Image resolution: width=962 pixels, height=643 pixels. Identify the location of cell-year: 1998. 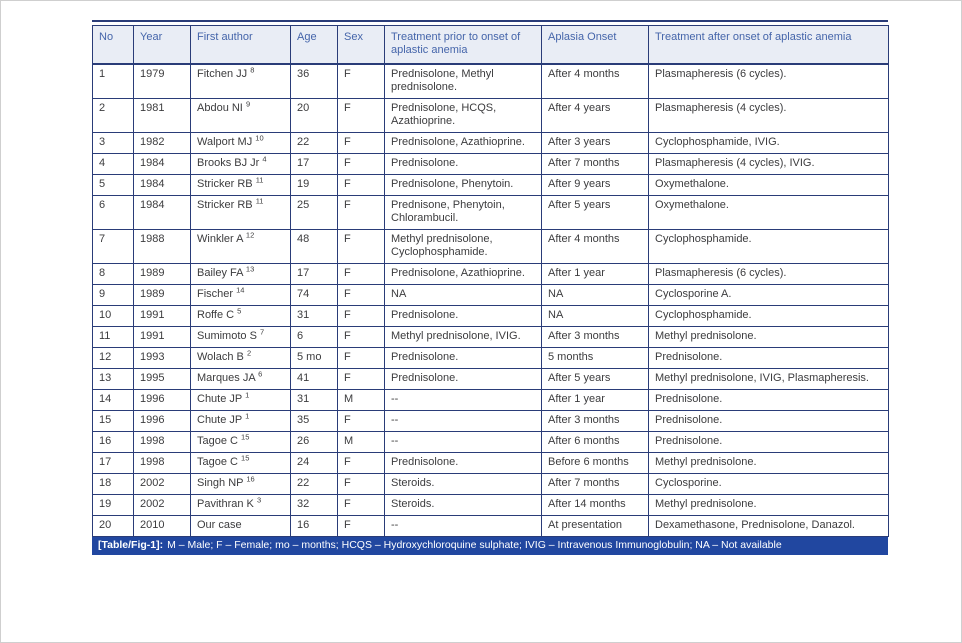
(162, 442).